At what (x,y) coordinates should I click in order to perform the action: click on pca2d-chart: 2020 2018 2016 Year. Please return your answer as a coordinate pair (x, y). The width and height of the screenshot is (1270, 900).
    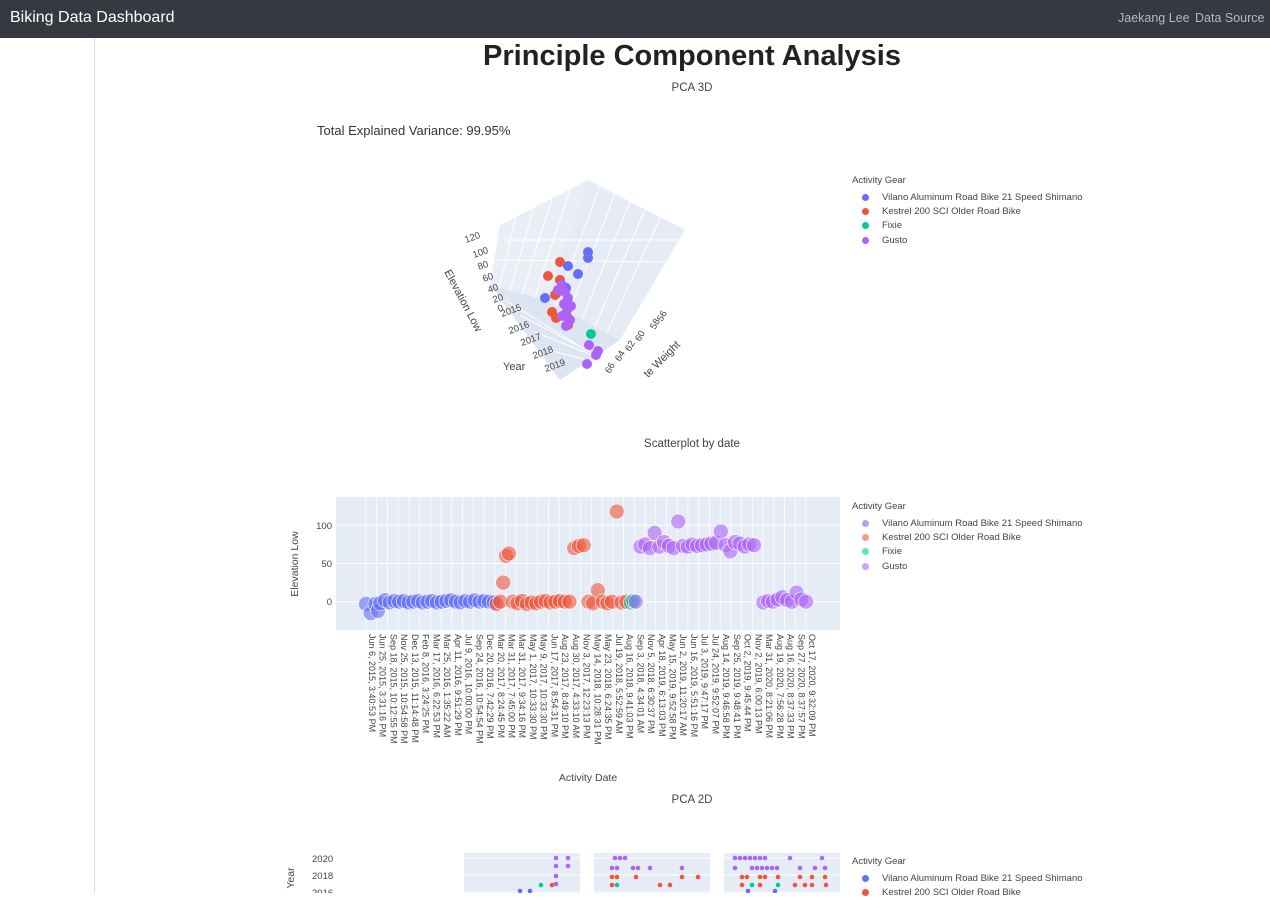
    Looking at the image, I should click on (562, 873).